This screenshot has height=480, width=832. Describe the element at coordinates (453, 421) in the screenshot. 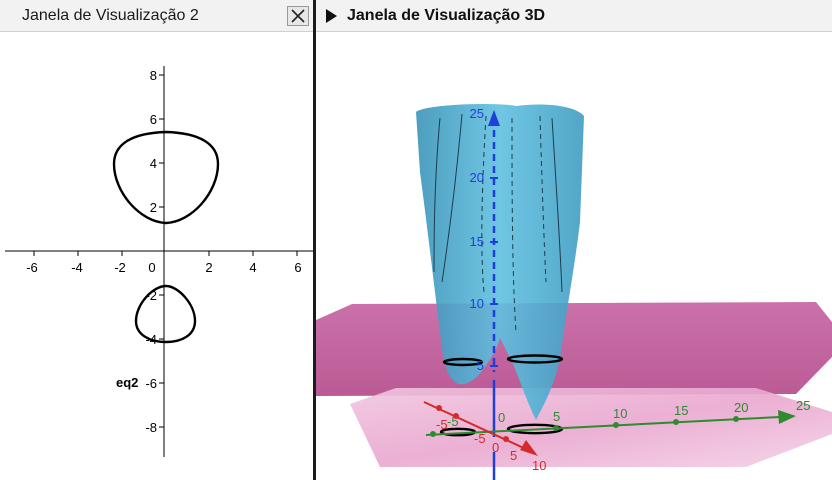

I see `origin-label-y: -5` at that location.